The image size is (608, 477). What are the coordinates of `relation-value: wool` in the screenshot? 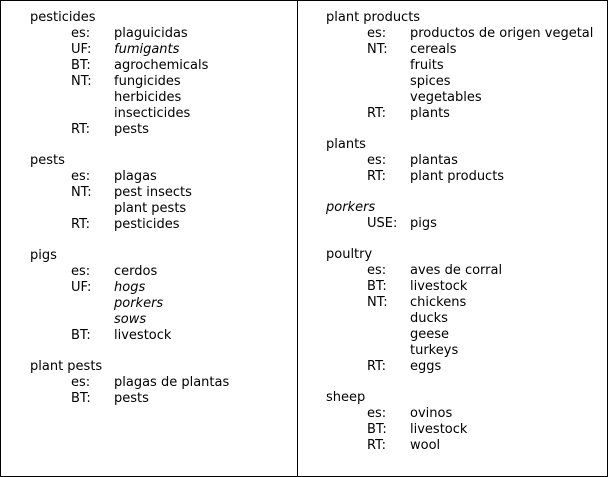 It's located at (425, 445).